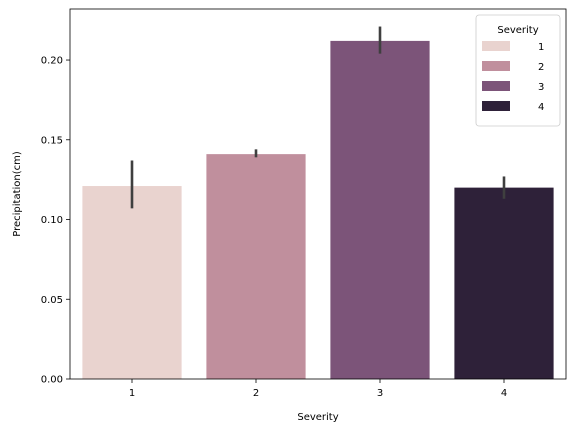 The image size is (576, 432). What do you see at coordinates (52, 140) in the screenshot?
I see `y-tick-label: 0.15` at bounding box center [52, 140].